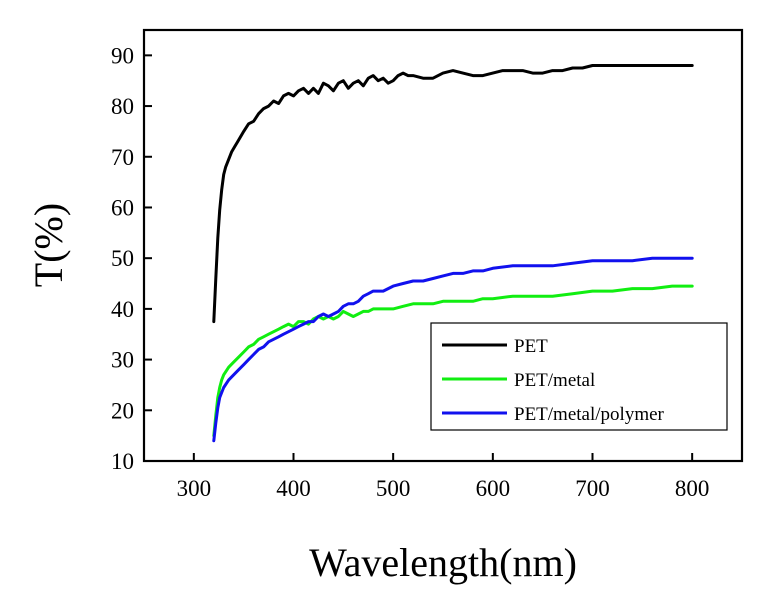 This screenshot has height=598, width=764. I want to click on x-tick-label: 800, so click(692, 488).